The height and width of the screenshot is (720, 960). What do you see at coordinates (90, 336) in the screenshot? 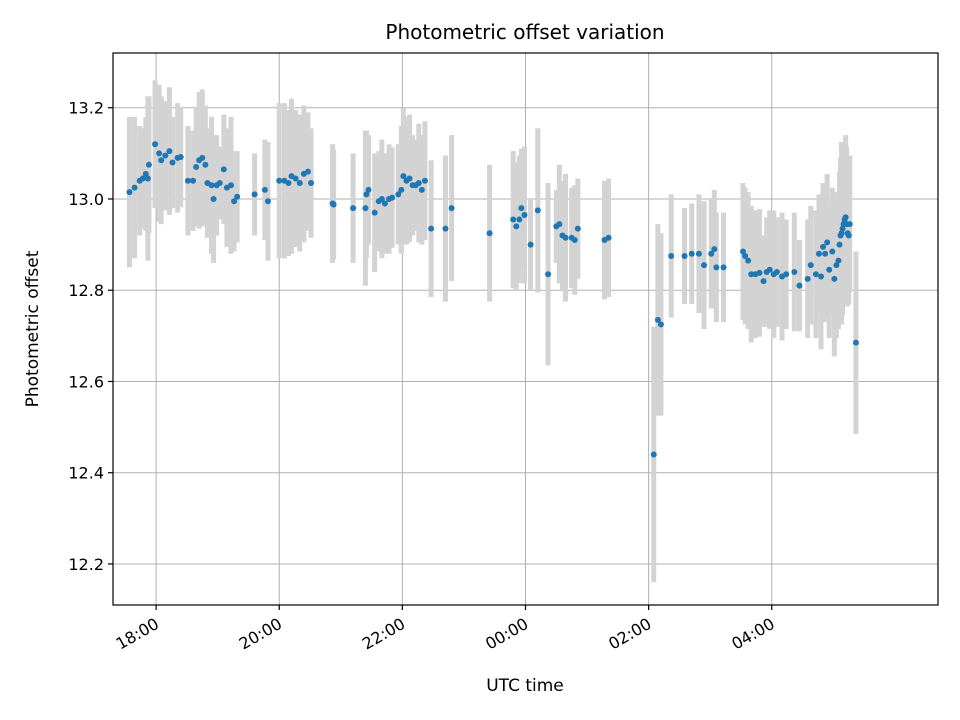
I see `y-axis-ticks: 12.2 12.4 12.6 12.8 13.0 13.2` at bounding box center [90, 336].